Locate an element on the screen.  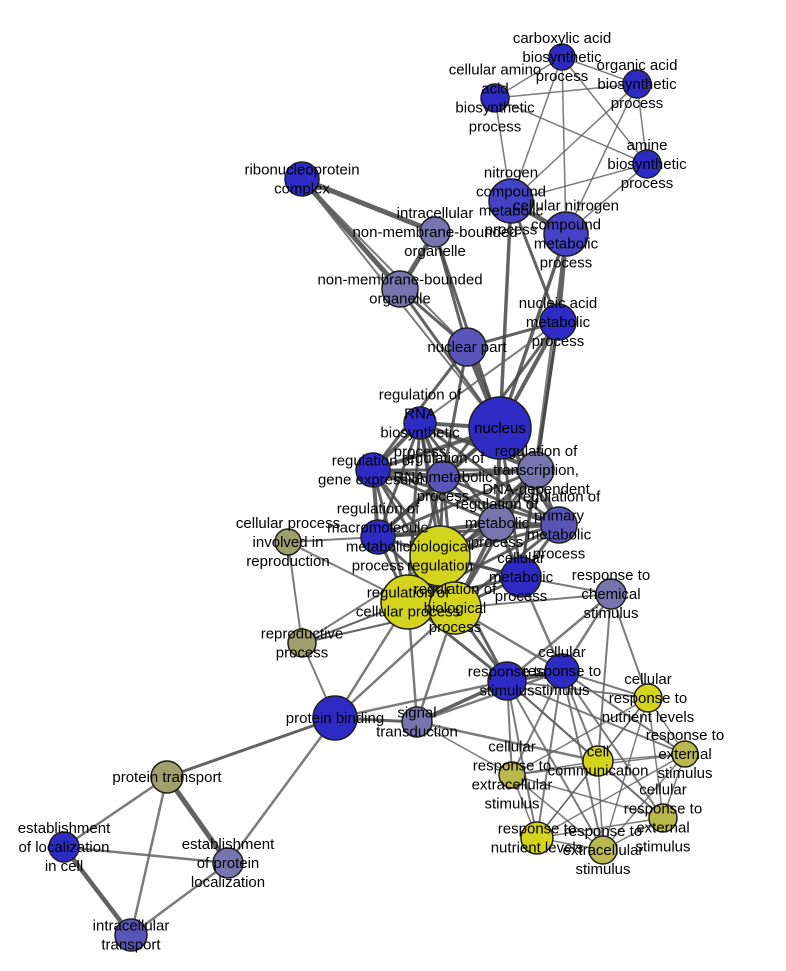
reproductive-process-node is located at coordinates (302, 643).